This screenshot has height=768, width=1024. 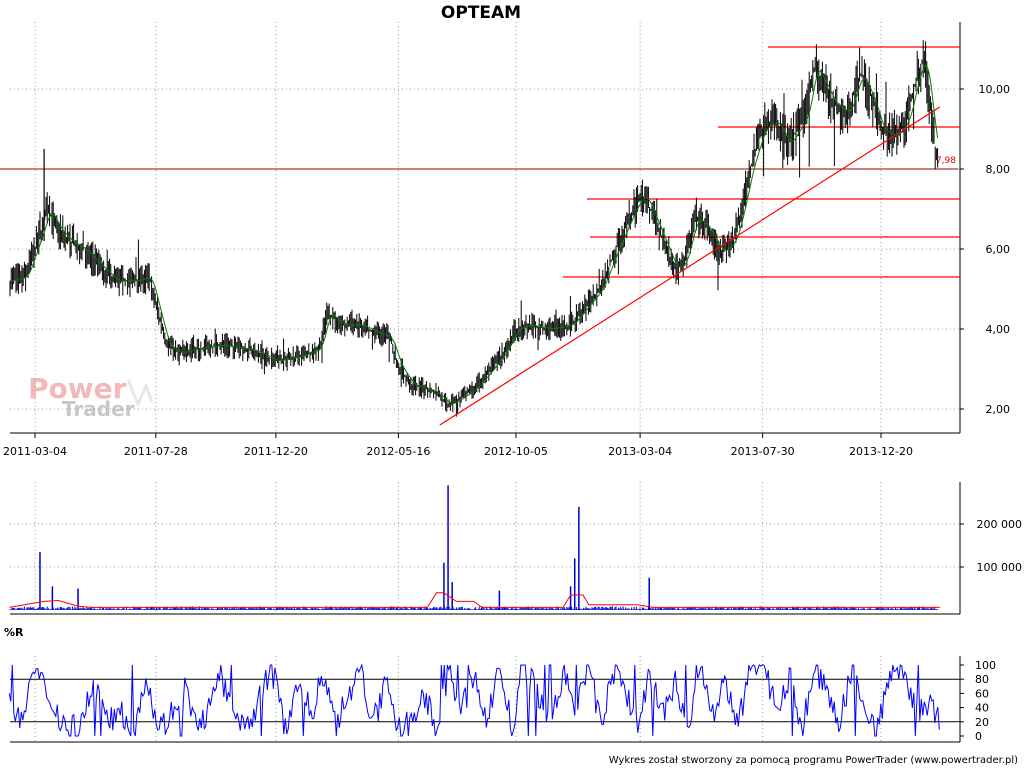 What do you see at coordinates (1000, 567) in the screenshot?
I see `volume-y-tick-label: 100 000` at bounding box center [1000, 567].